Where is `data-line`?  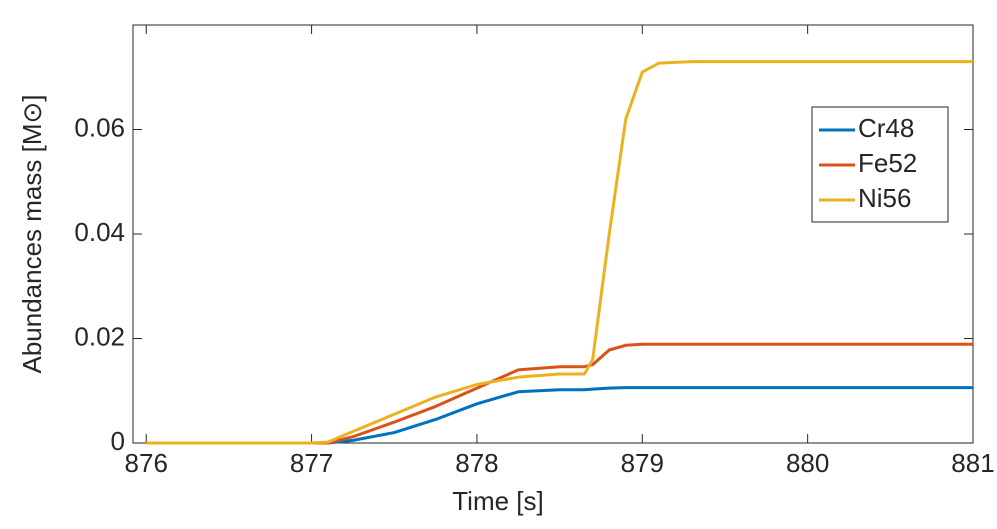 data-line is located at coordinates (559, 415).